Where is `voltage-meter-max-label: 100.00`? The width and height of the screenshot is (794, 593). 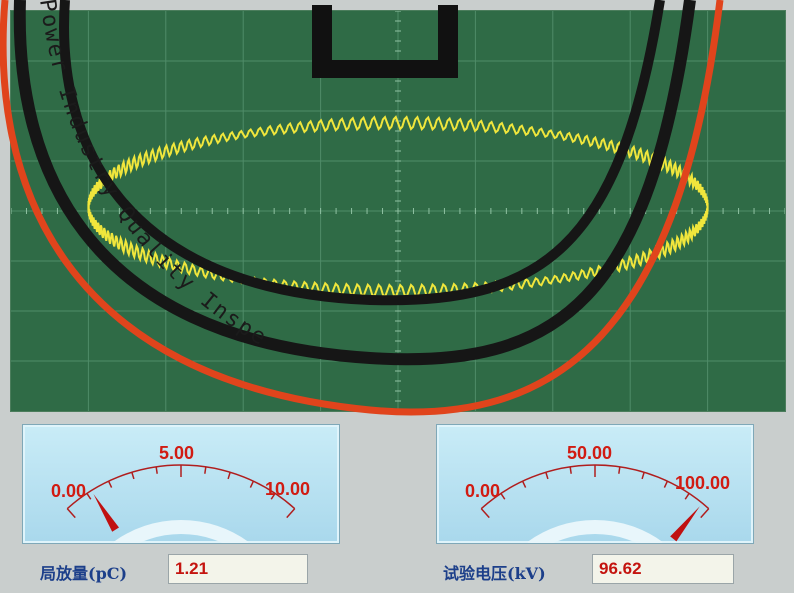
voltage-meter-max-label: 100.00 is located at coordinates (703, 483).